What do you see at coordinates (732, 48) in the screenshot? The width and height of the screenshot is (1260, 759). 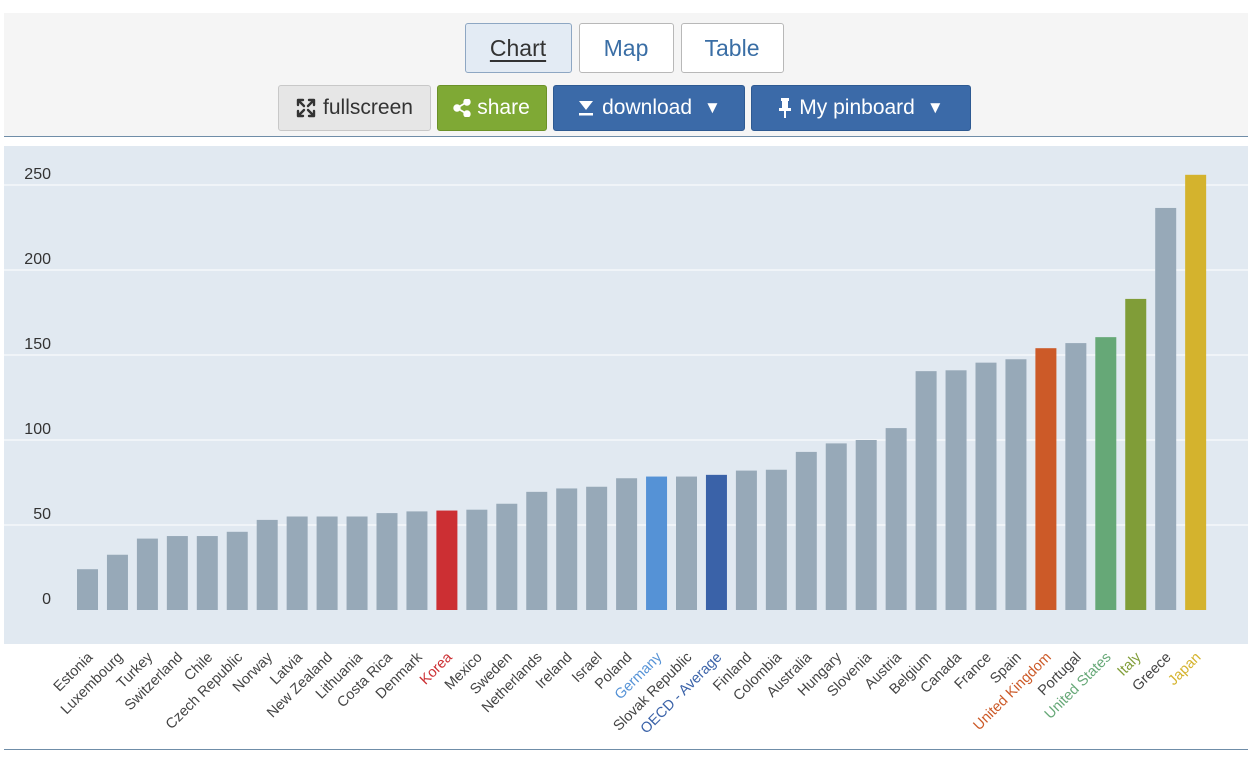 I see `tab-table: Table` at bounding box center [732, 48].